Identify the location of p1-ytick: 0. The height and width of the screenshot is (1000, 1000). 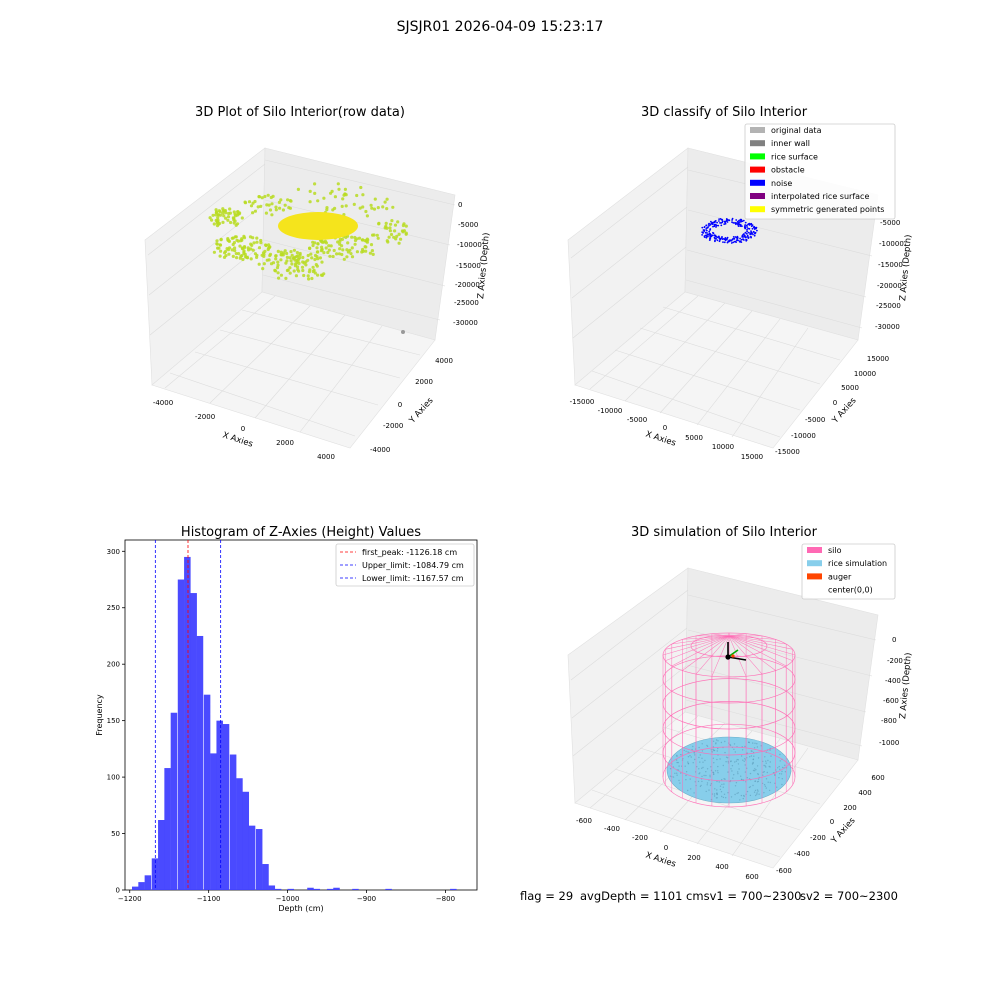
(400, 405).